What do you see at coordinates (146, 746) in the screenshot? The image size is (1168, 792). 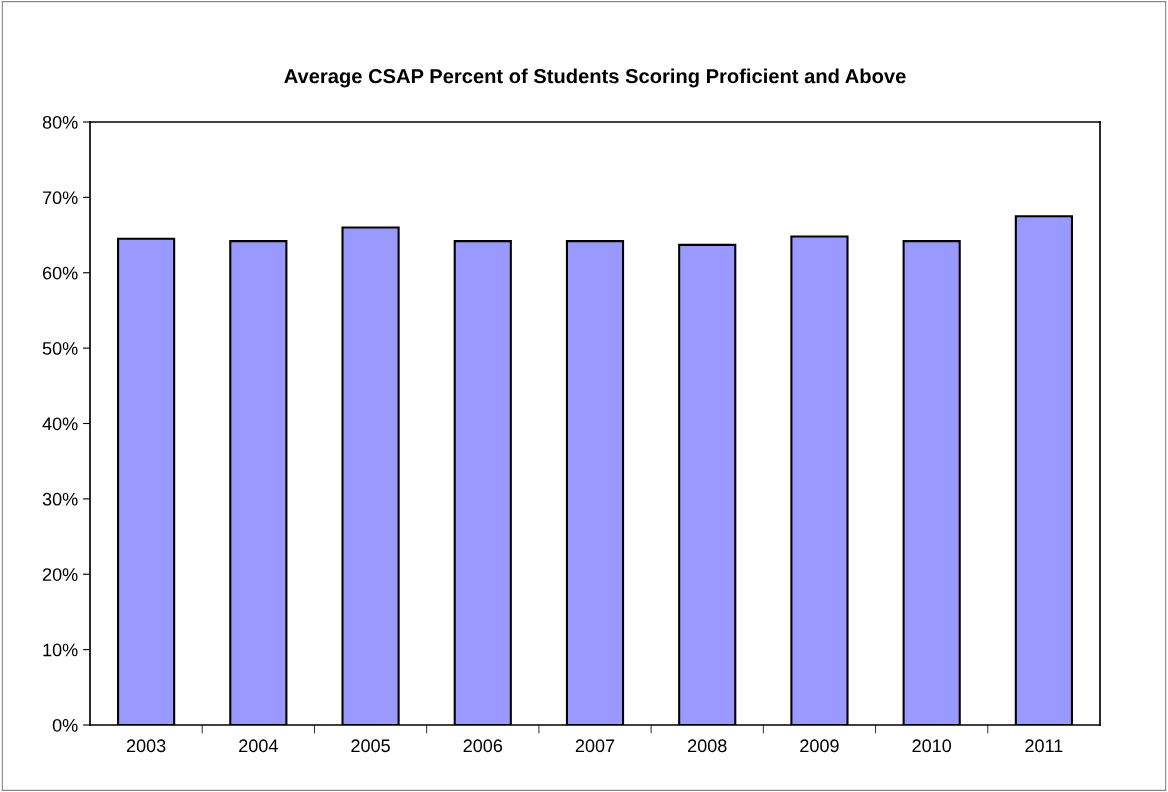 I see `x-tick-label: 2003` at bounding box center [146, 746].